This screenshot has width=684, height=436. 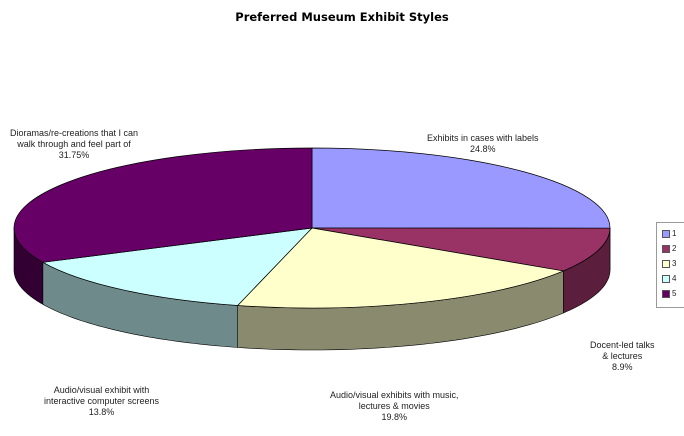 I want to click on legend-item-2: 2, so click(x=669, y=249).